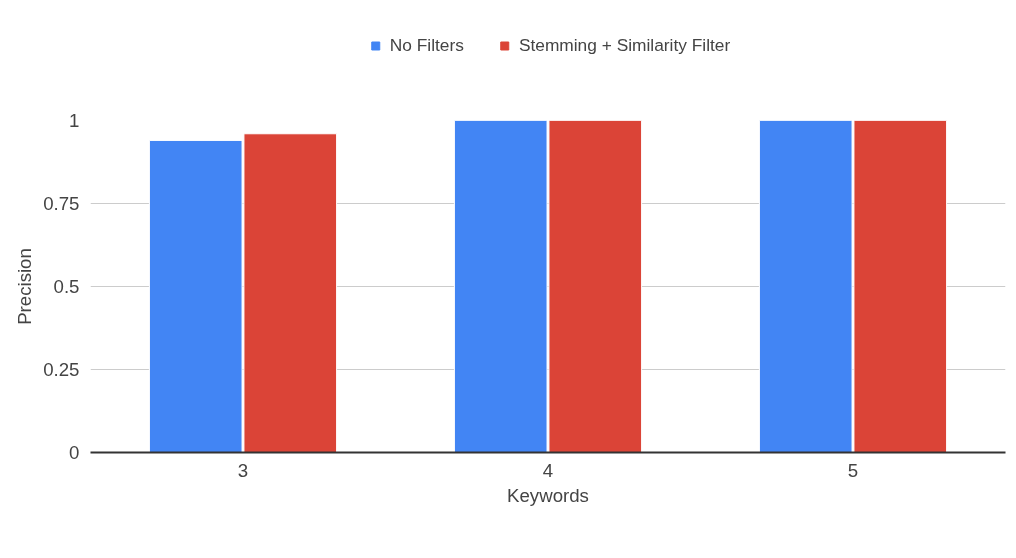  I want to click on legend-label: No Filters, so click(426, 45).